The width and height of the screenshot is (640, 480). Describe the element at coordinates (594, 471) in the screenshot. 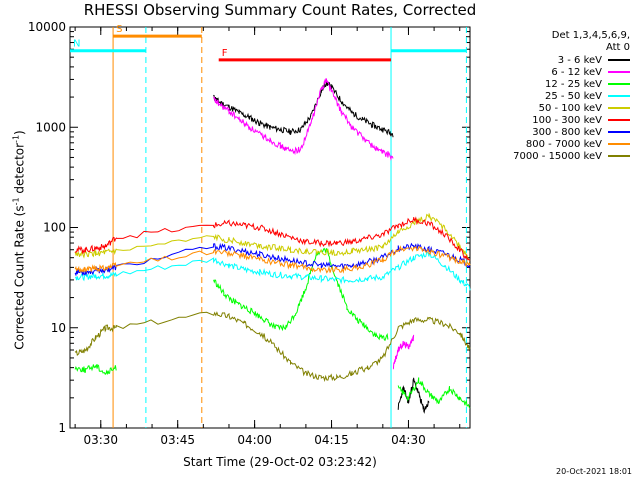

I see `generation-timestamp: 20-Oct-2021 18:01` at that location.